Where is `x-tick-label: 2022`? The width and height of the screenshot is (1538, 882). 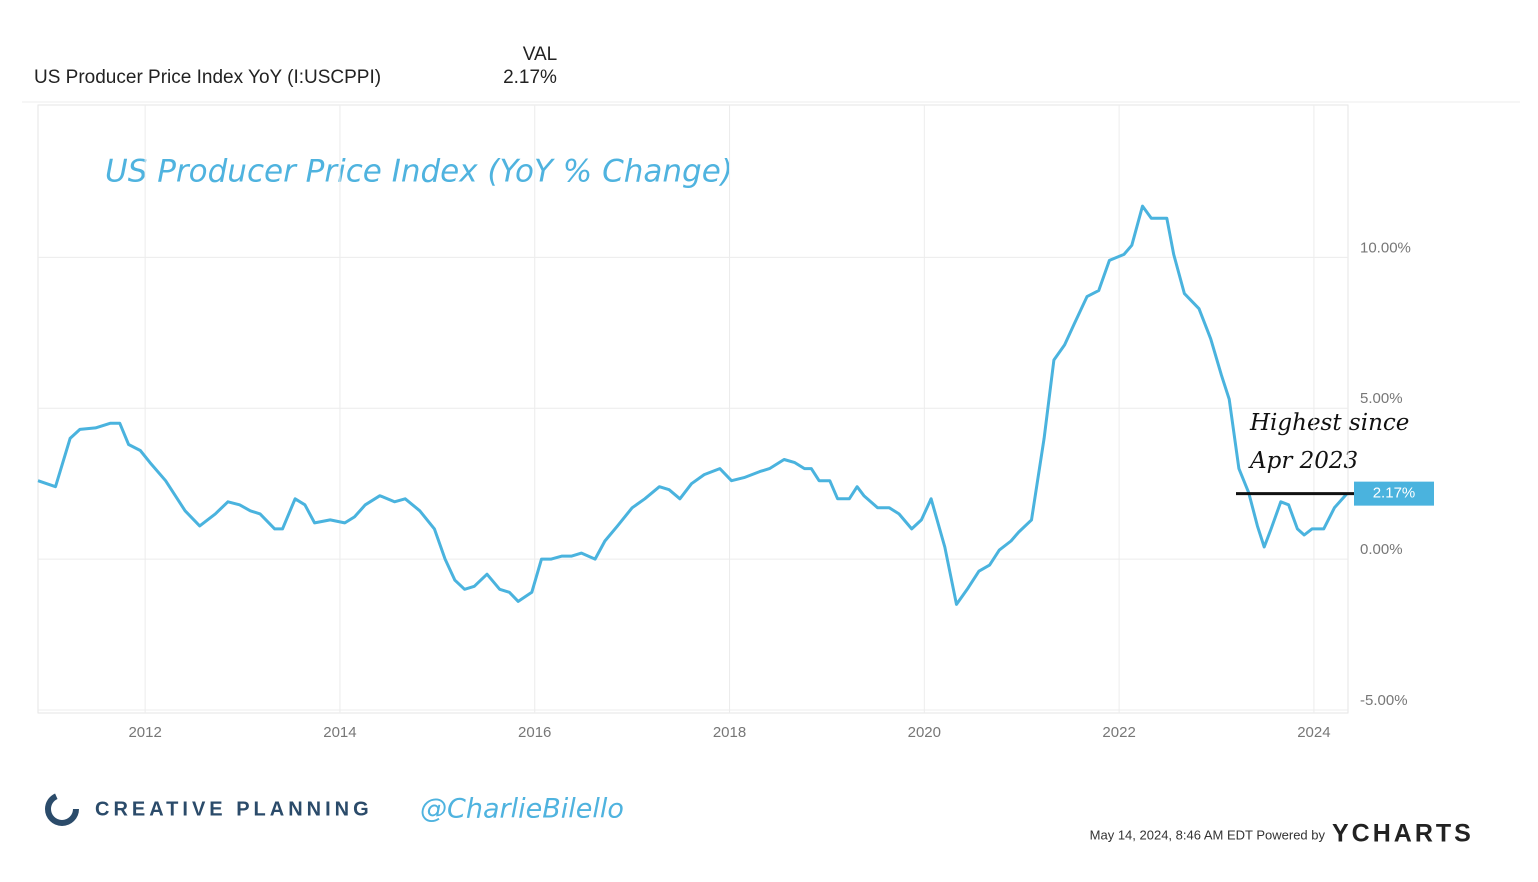 x-tick-label: 2022 is located at coordinates (1118, 732).